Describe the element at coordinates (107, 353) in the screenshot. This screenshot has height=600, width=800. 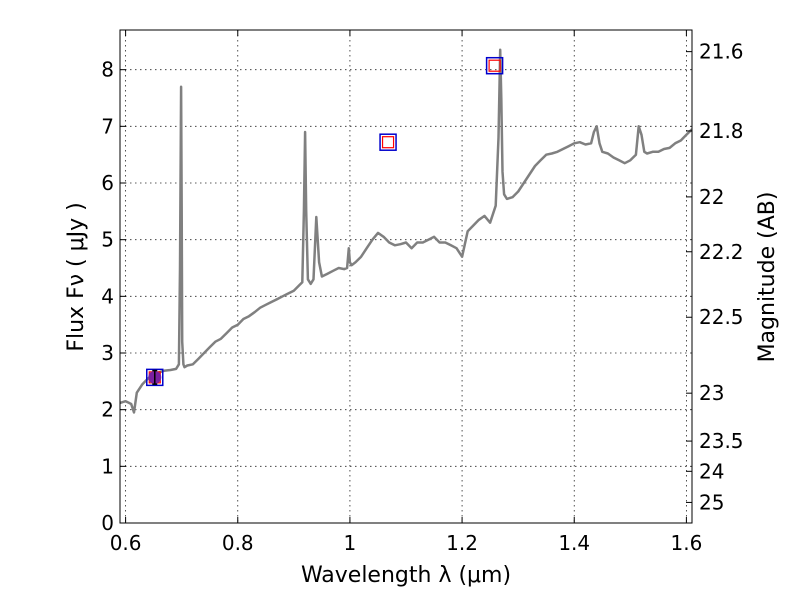
I see `y-tick-label: 3` at that location.